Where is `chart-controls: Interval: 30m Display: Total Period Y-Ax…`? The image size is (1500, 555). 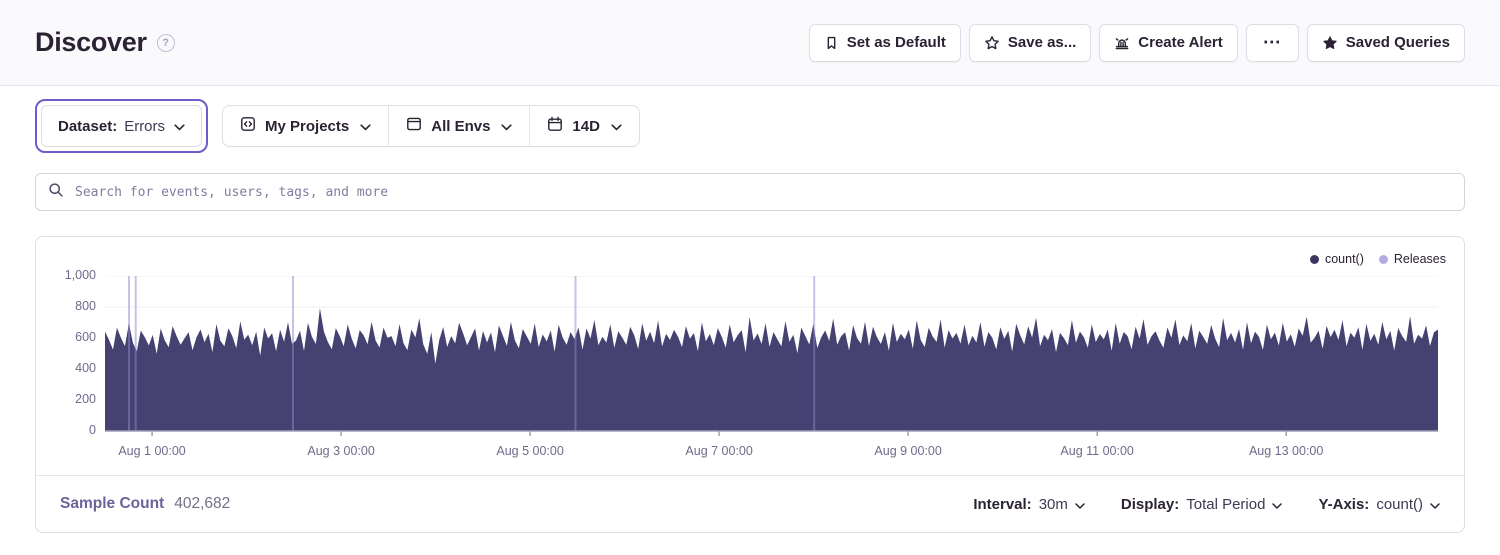 chart-controls: Interval: 30m Display: Total Period Y-Ax… is located at coordinates (1206, 504).